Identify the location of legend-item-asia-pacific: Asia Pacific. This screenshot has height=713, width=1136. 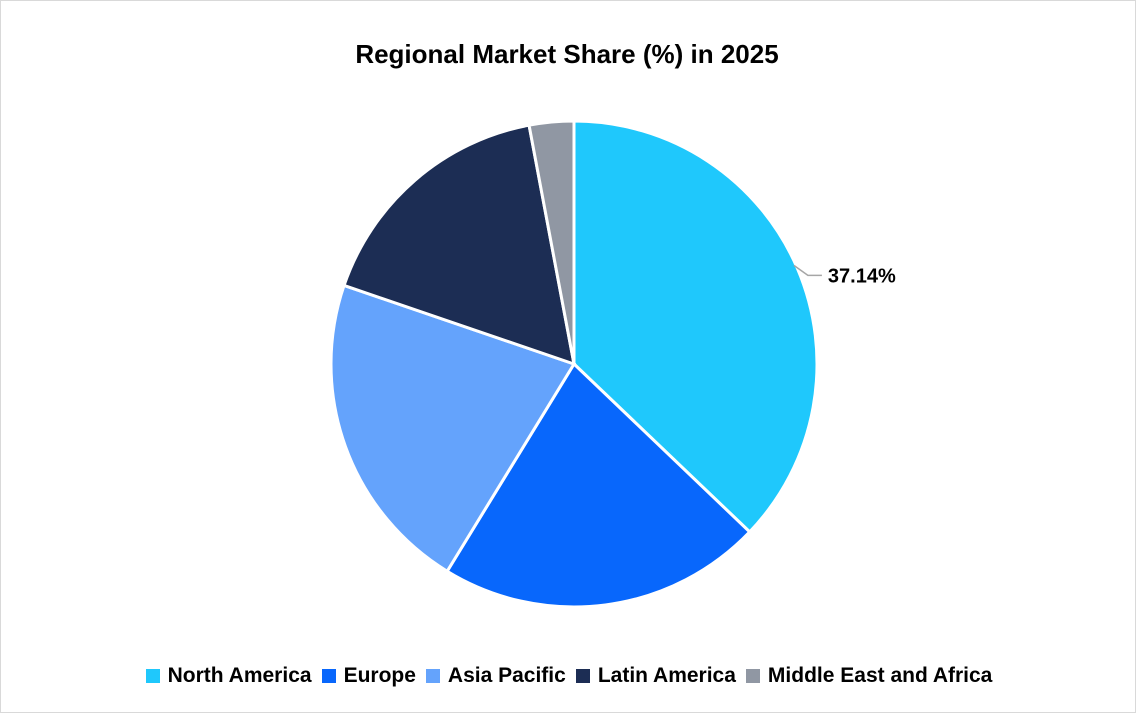
(495, 676).